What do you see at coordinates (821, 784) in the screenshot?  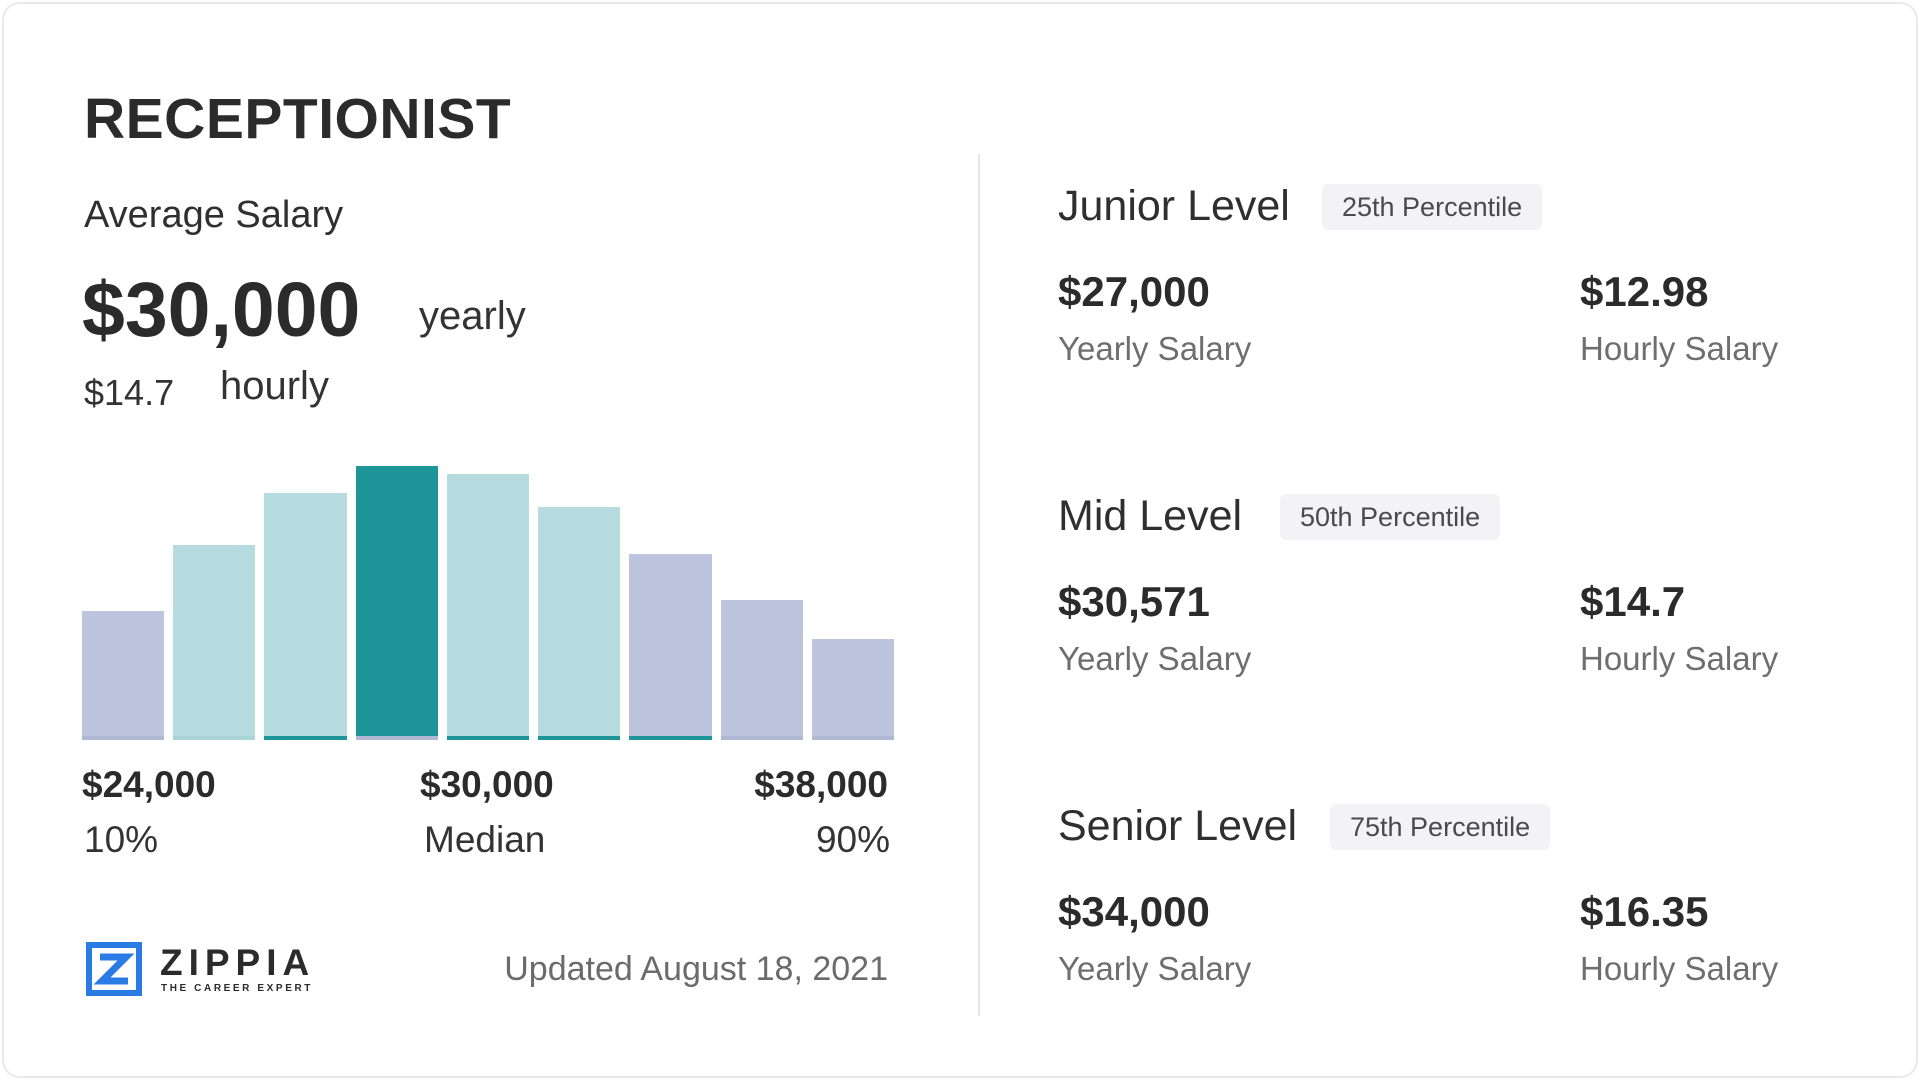 I see `tick-value-high: $38,000` at bounding box center [821, 784].